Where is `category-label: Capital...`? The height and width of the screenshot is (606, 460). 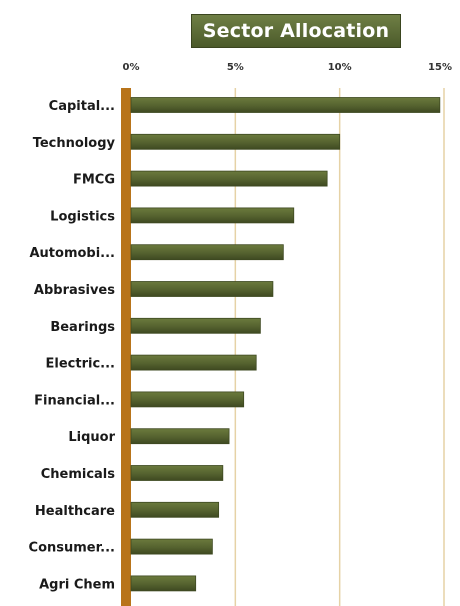
category-label: Capital... is located at coordinates (82, 106).